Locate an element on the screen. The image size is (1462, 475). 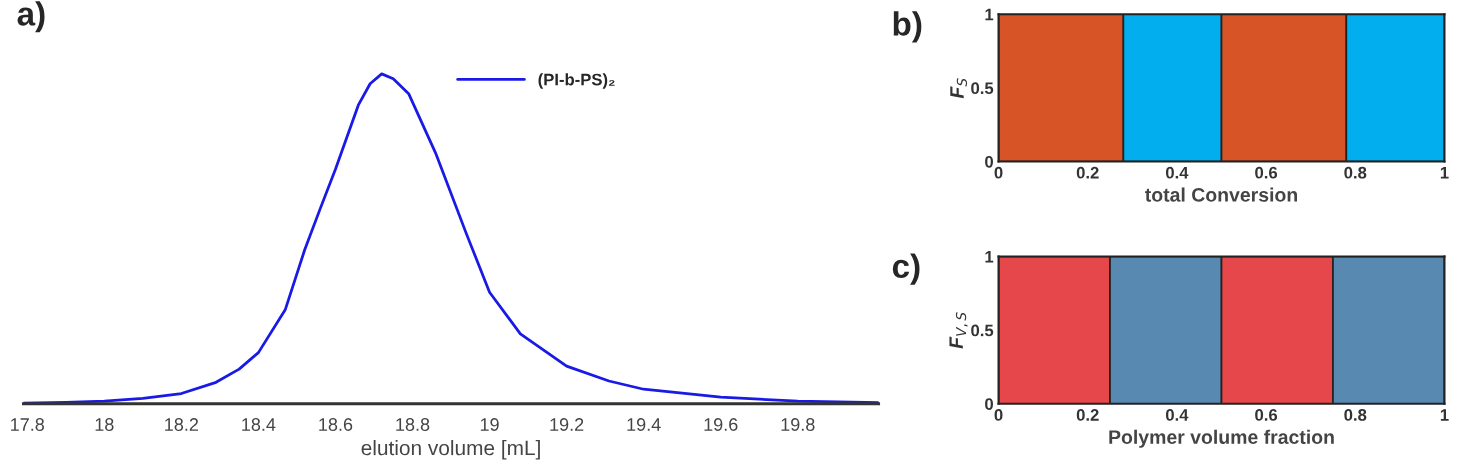
y-axis-title: F$_{S}$ is located at coordinates (959, 88).